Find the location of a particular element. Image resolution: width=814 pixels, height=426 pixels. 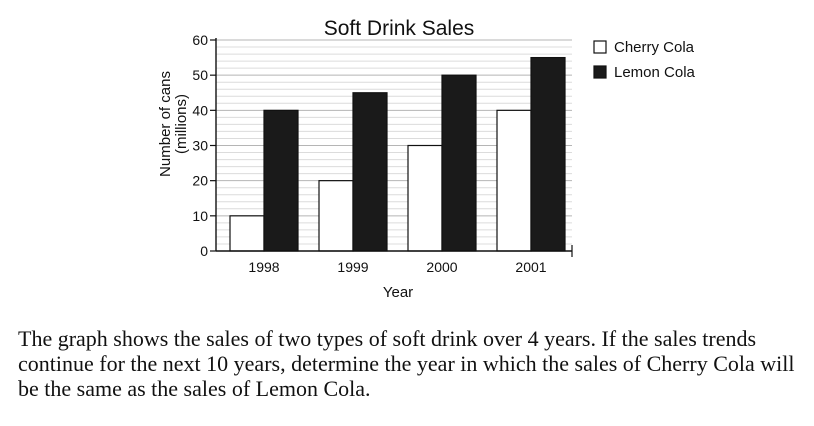

x-axis-label: Year is located at coordinates (398, 292).